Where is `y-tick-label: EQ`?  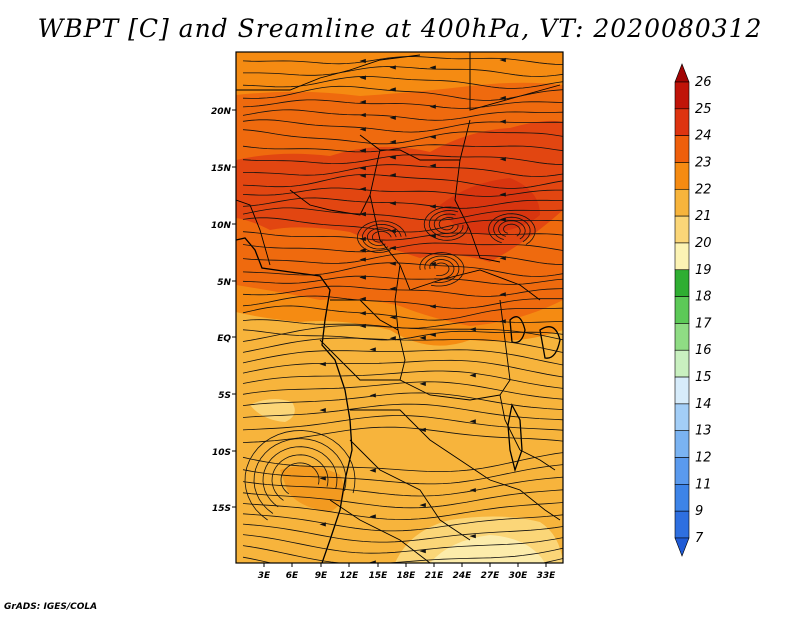
y-tick-label: EQ is located at coordinates (224, 339).